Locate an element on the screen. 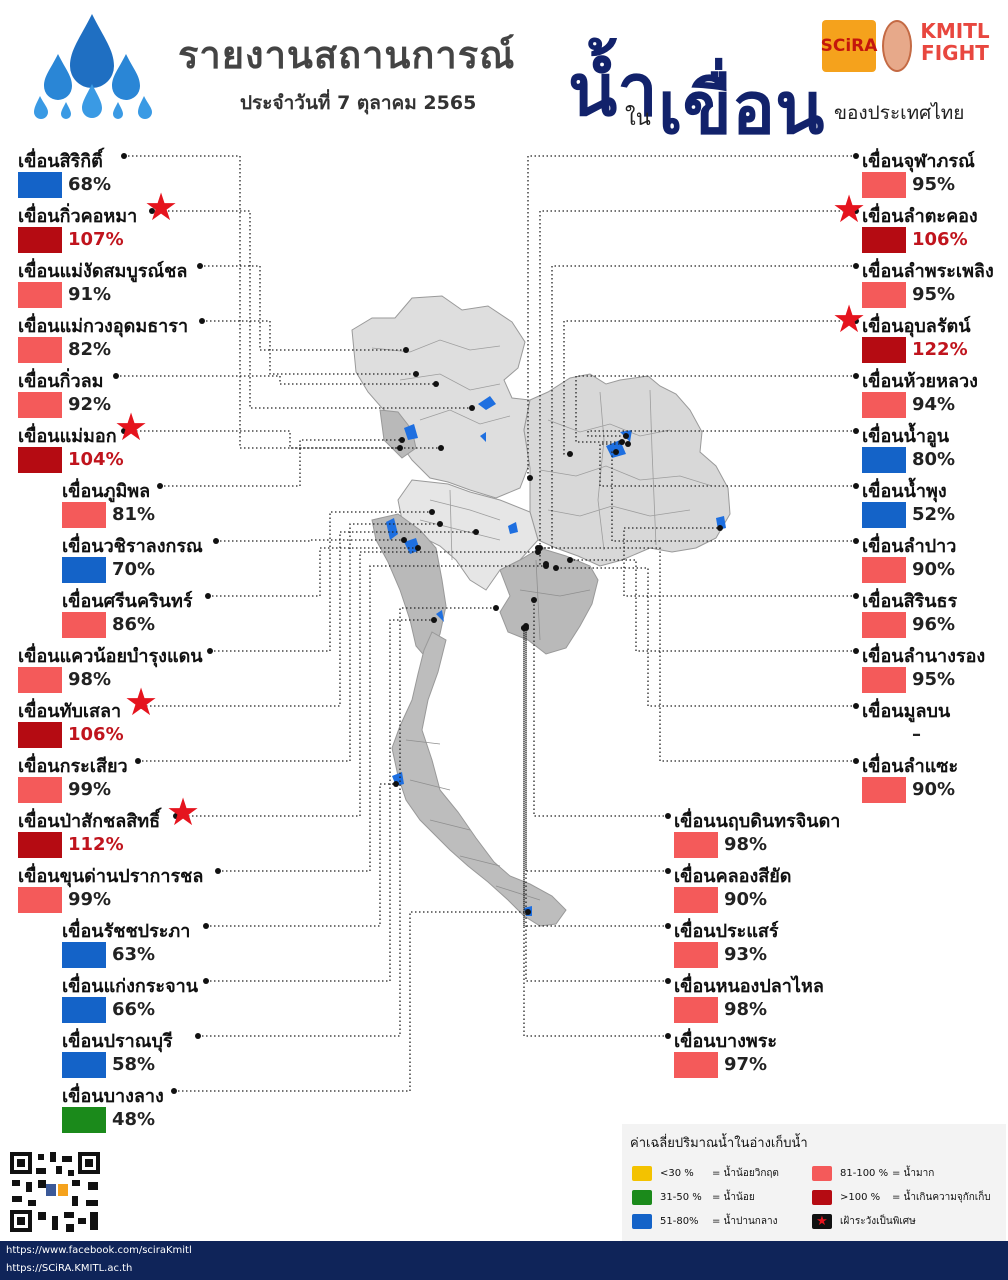 This screenshot has width=1008, height=1280. dam-name: เขื่อนรัชชประภา is located at coordinates (127, 930).